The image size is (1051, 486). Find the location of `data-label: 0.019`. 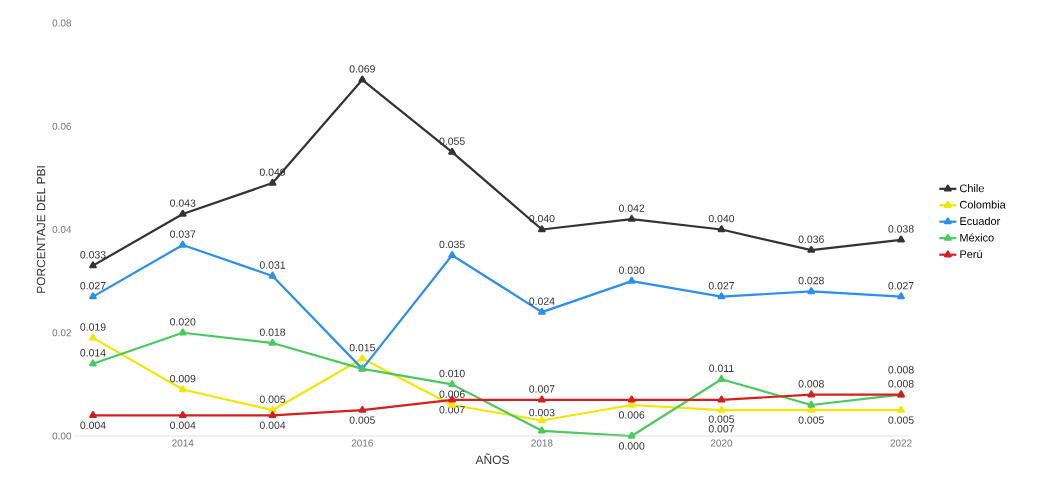

data-label: 0.019 is located at coordinates (93, 327).